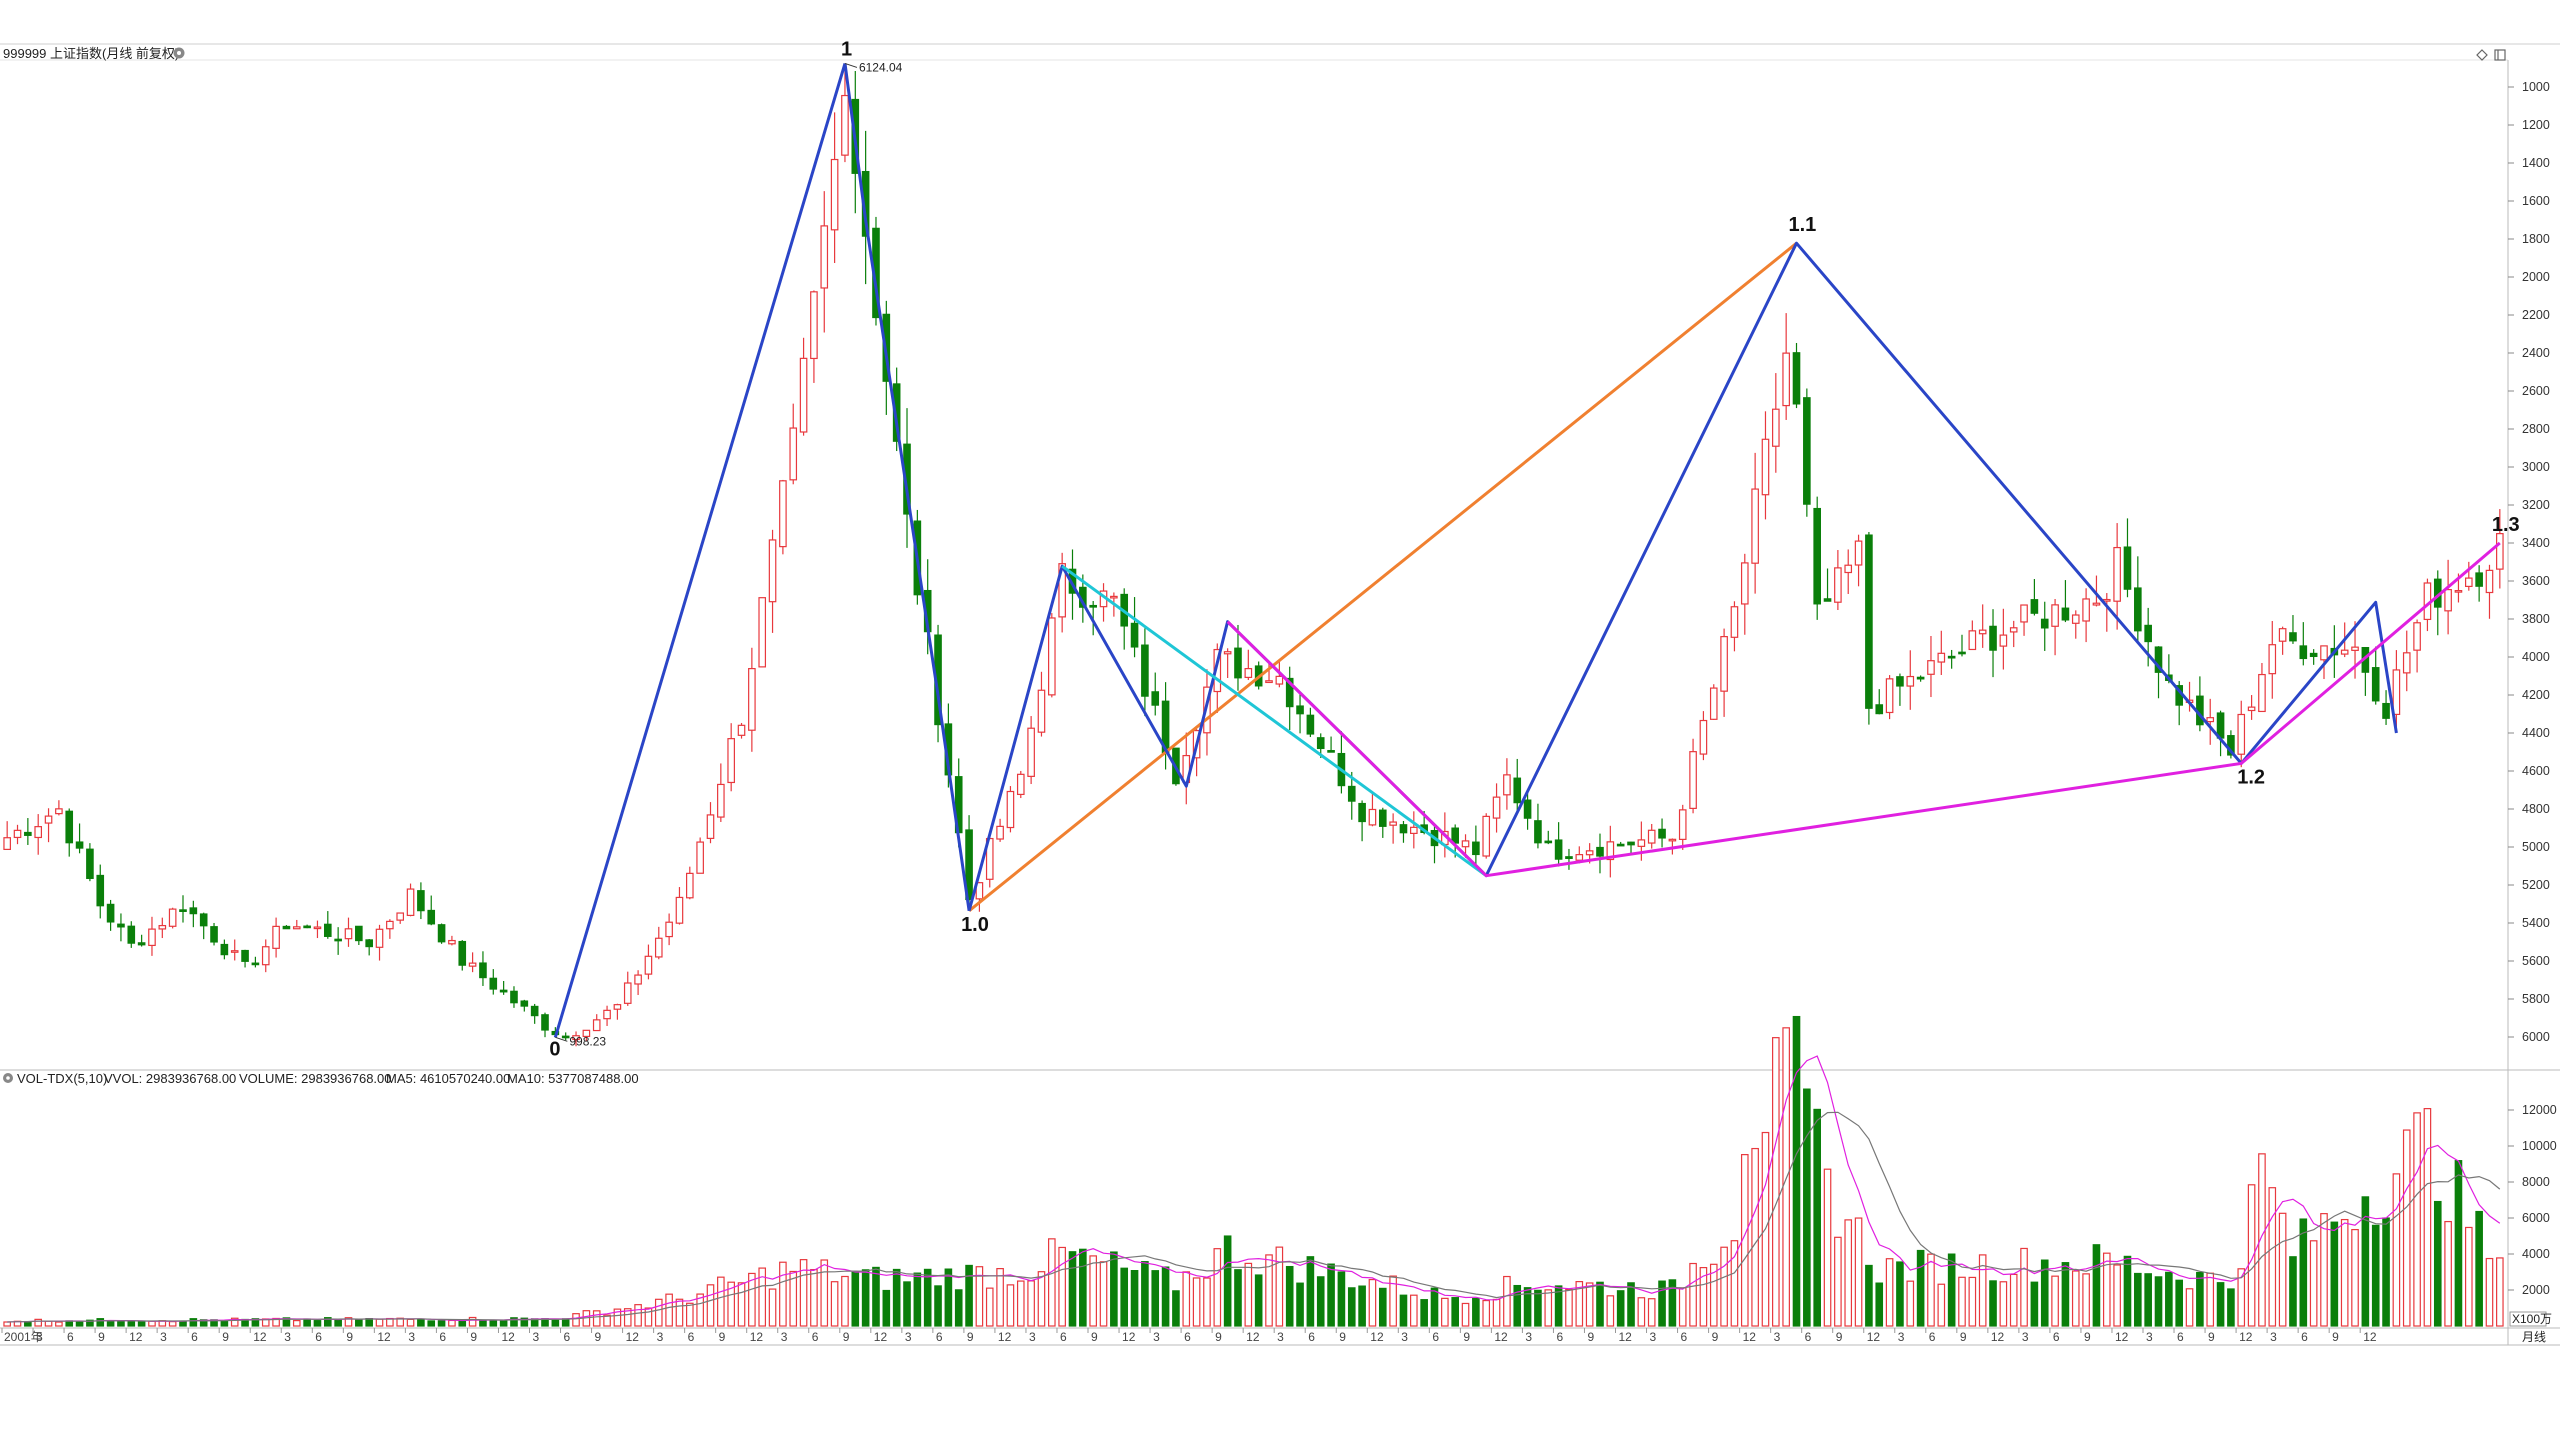 The width and height of the screenshot is (2560, 1440). I want to click on price-tick-label: 5600, so click(2536, 961).